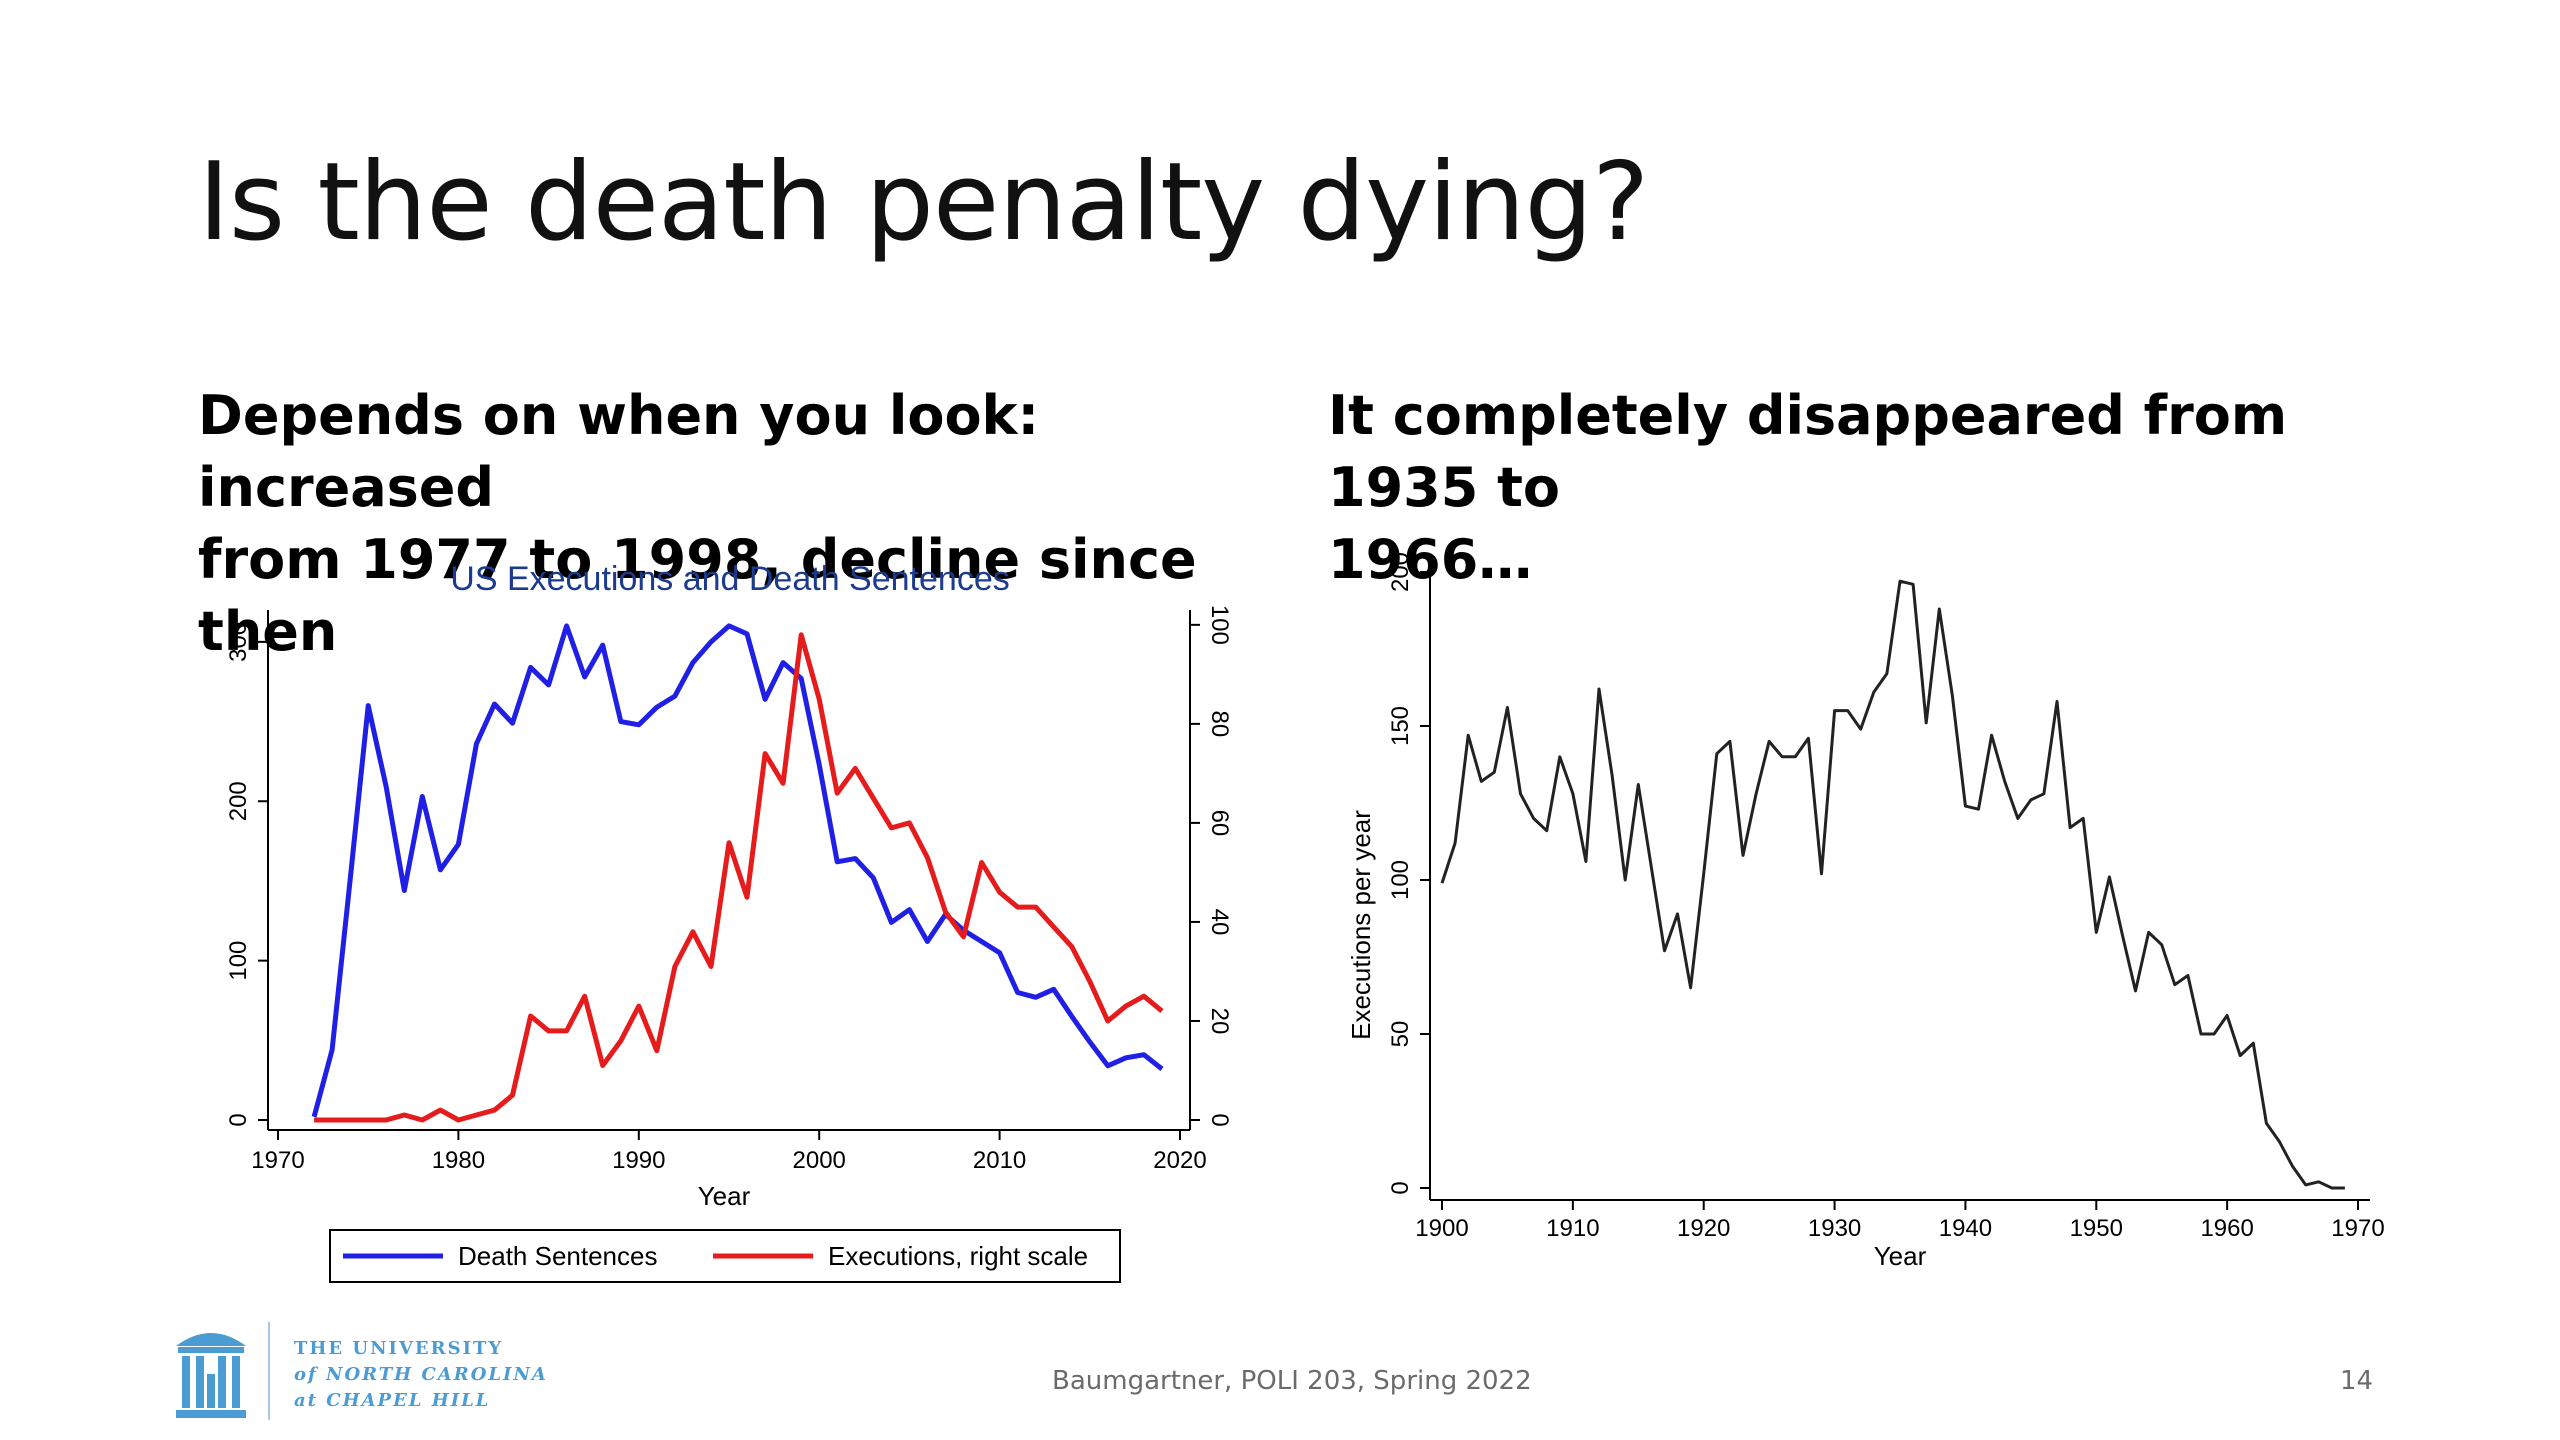  Describe the element at coordinates (1219, 1021) in the screenshot. I see `y-tick-label-right: 20` at that location.